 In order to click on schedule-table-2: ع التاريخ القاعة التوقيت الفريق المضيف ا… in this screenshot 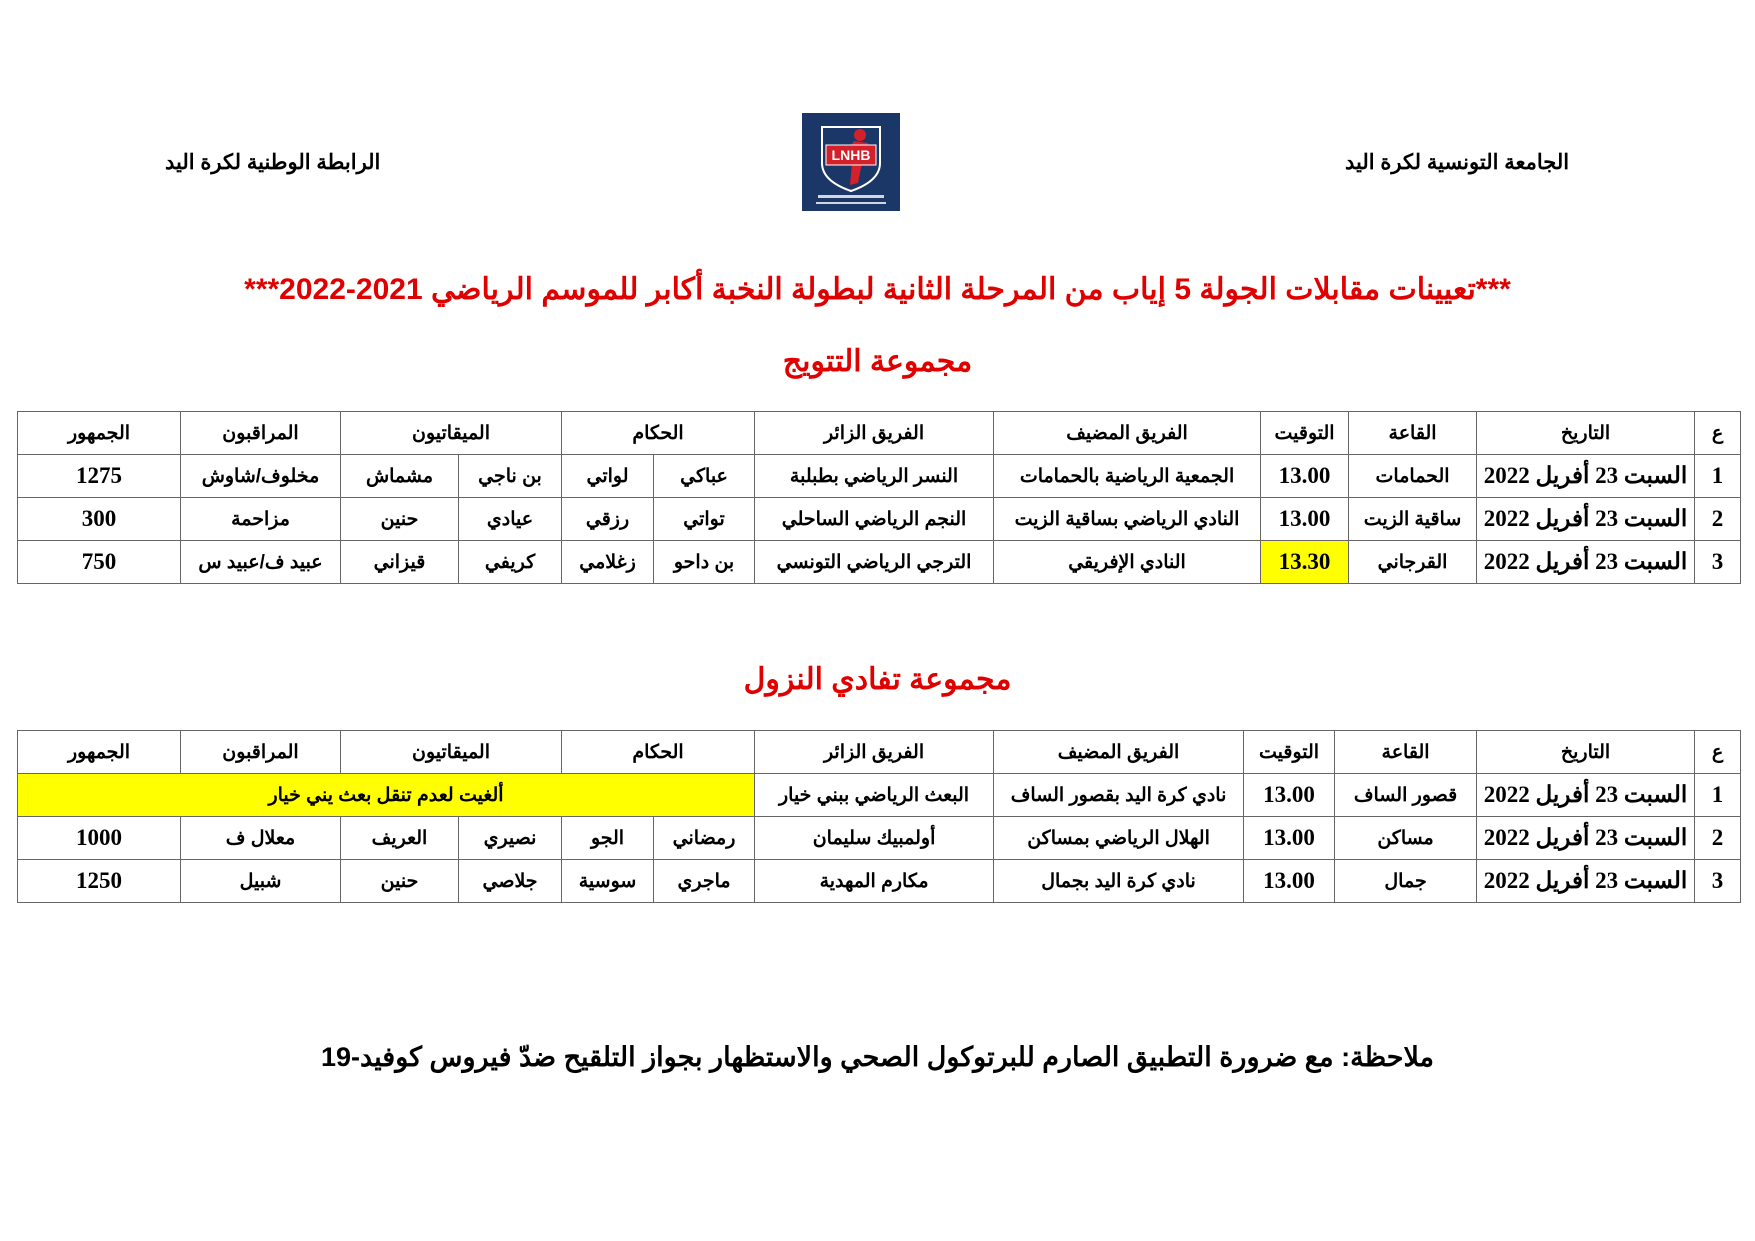, I will do `click(879, 816)`.